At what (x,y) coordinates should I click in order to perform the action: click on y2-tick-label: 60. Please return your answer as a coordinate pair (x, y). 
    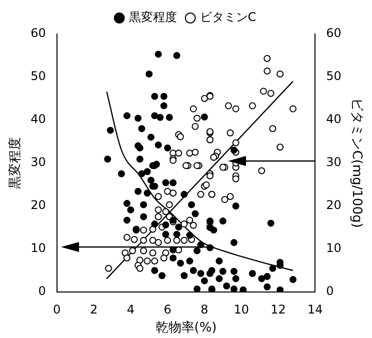
    Looking at the image, I should click on (334, 33).